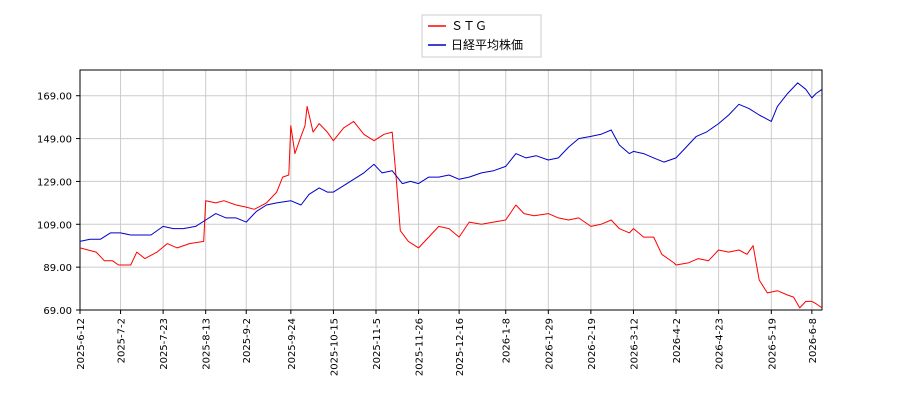 Image resolution: width=900 pixels, height=400 pixels. I want to click on legend-box, so click(481, 36).